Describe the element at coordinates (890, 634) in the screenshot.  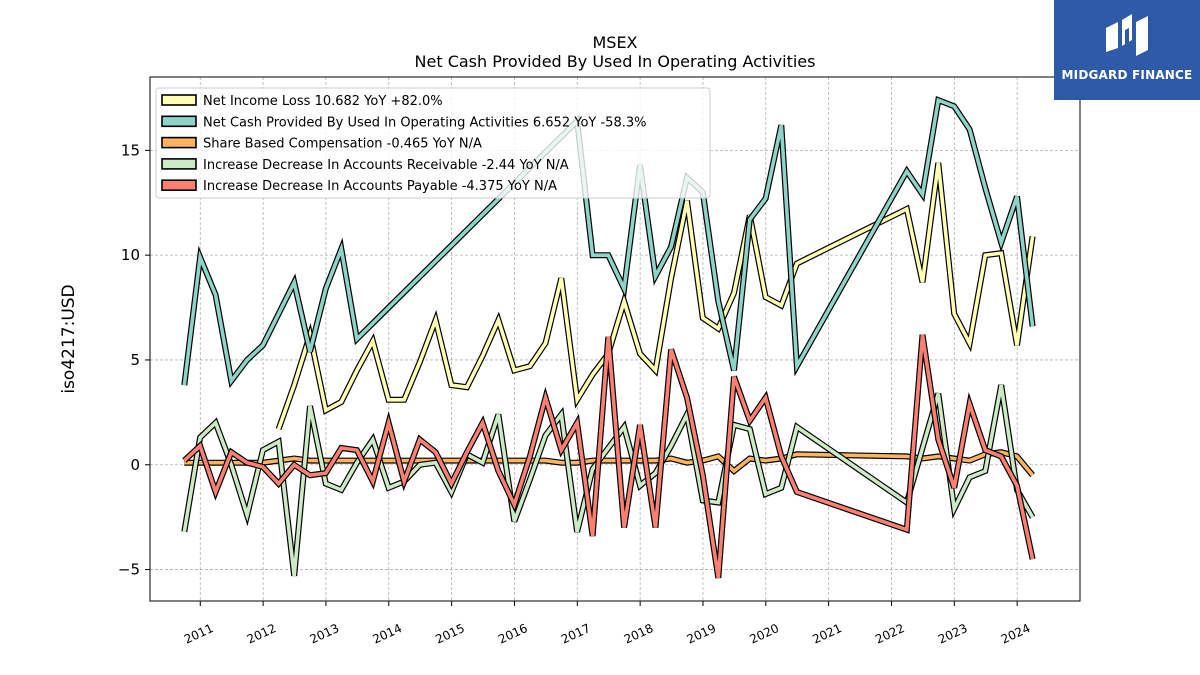
I see `x-tick-label: 2022` at that location.